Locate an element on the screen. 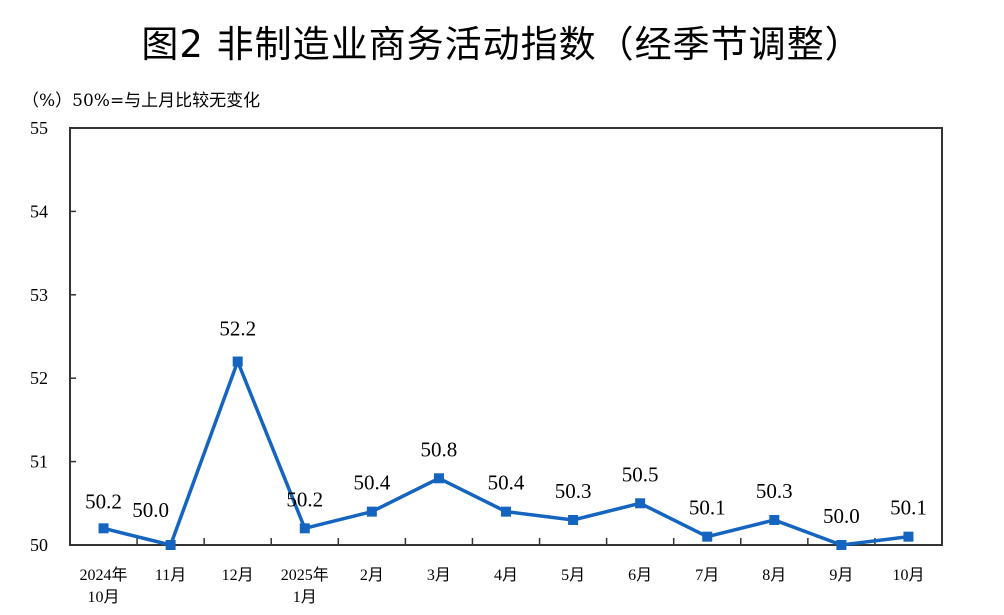 The height and width of the screenshot is (615, 1004). y-unit-note: （%）50%=与上月比较无变化 is located at coordinates (141, 101).